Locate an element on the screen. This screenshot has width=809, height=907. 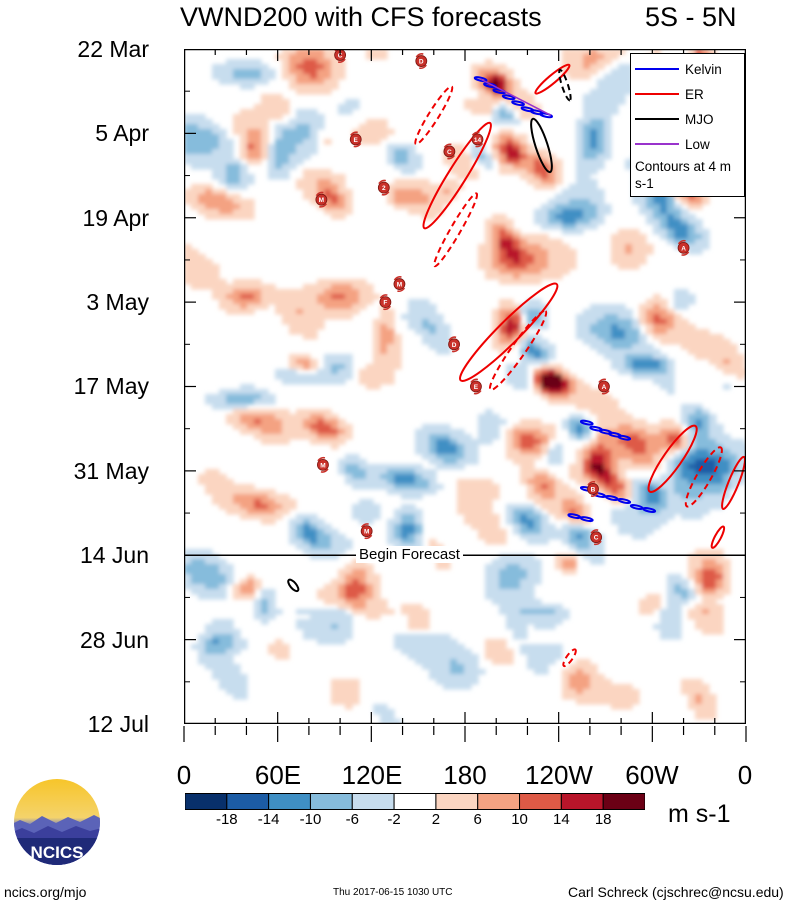
storm-marker: F is located at coordinates (385, 302).